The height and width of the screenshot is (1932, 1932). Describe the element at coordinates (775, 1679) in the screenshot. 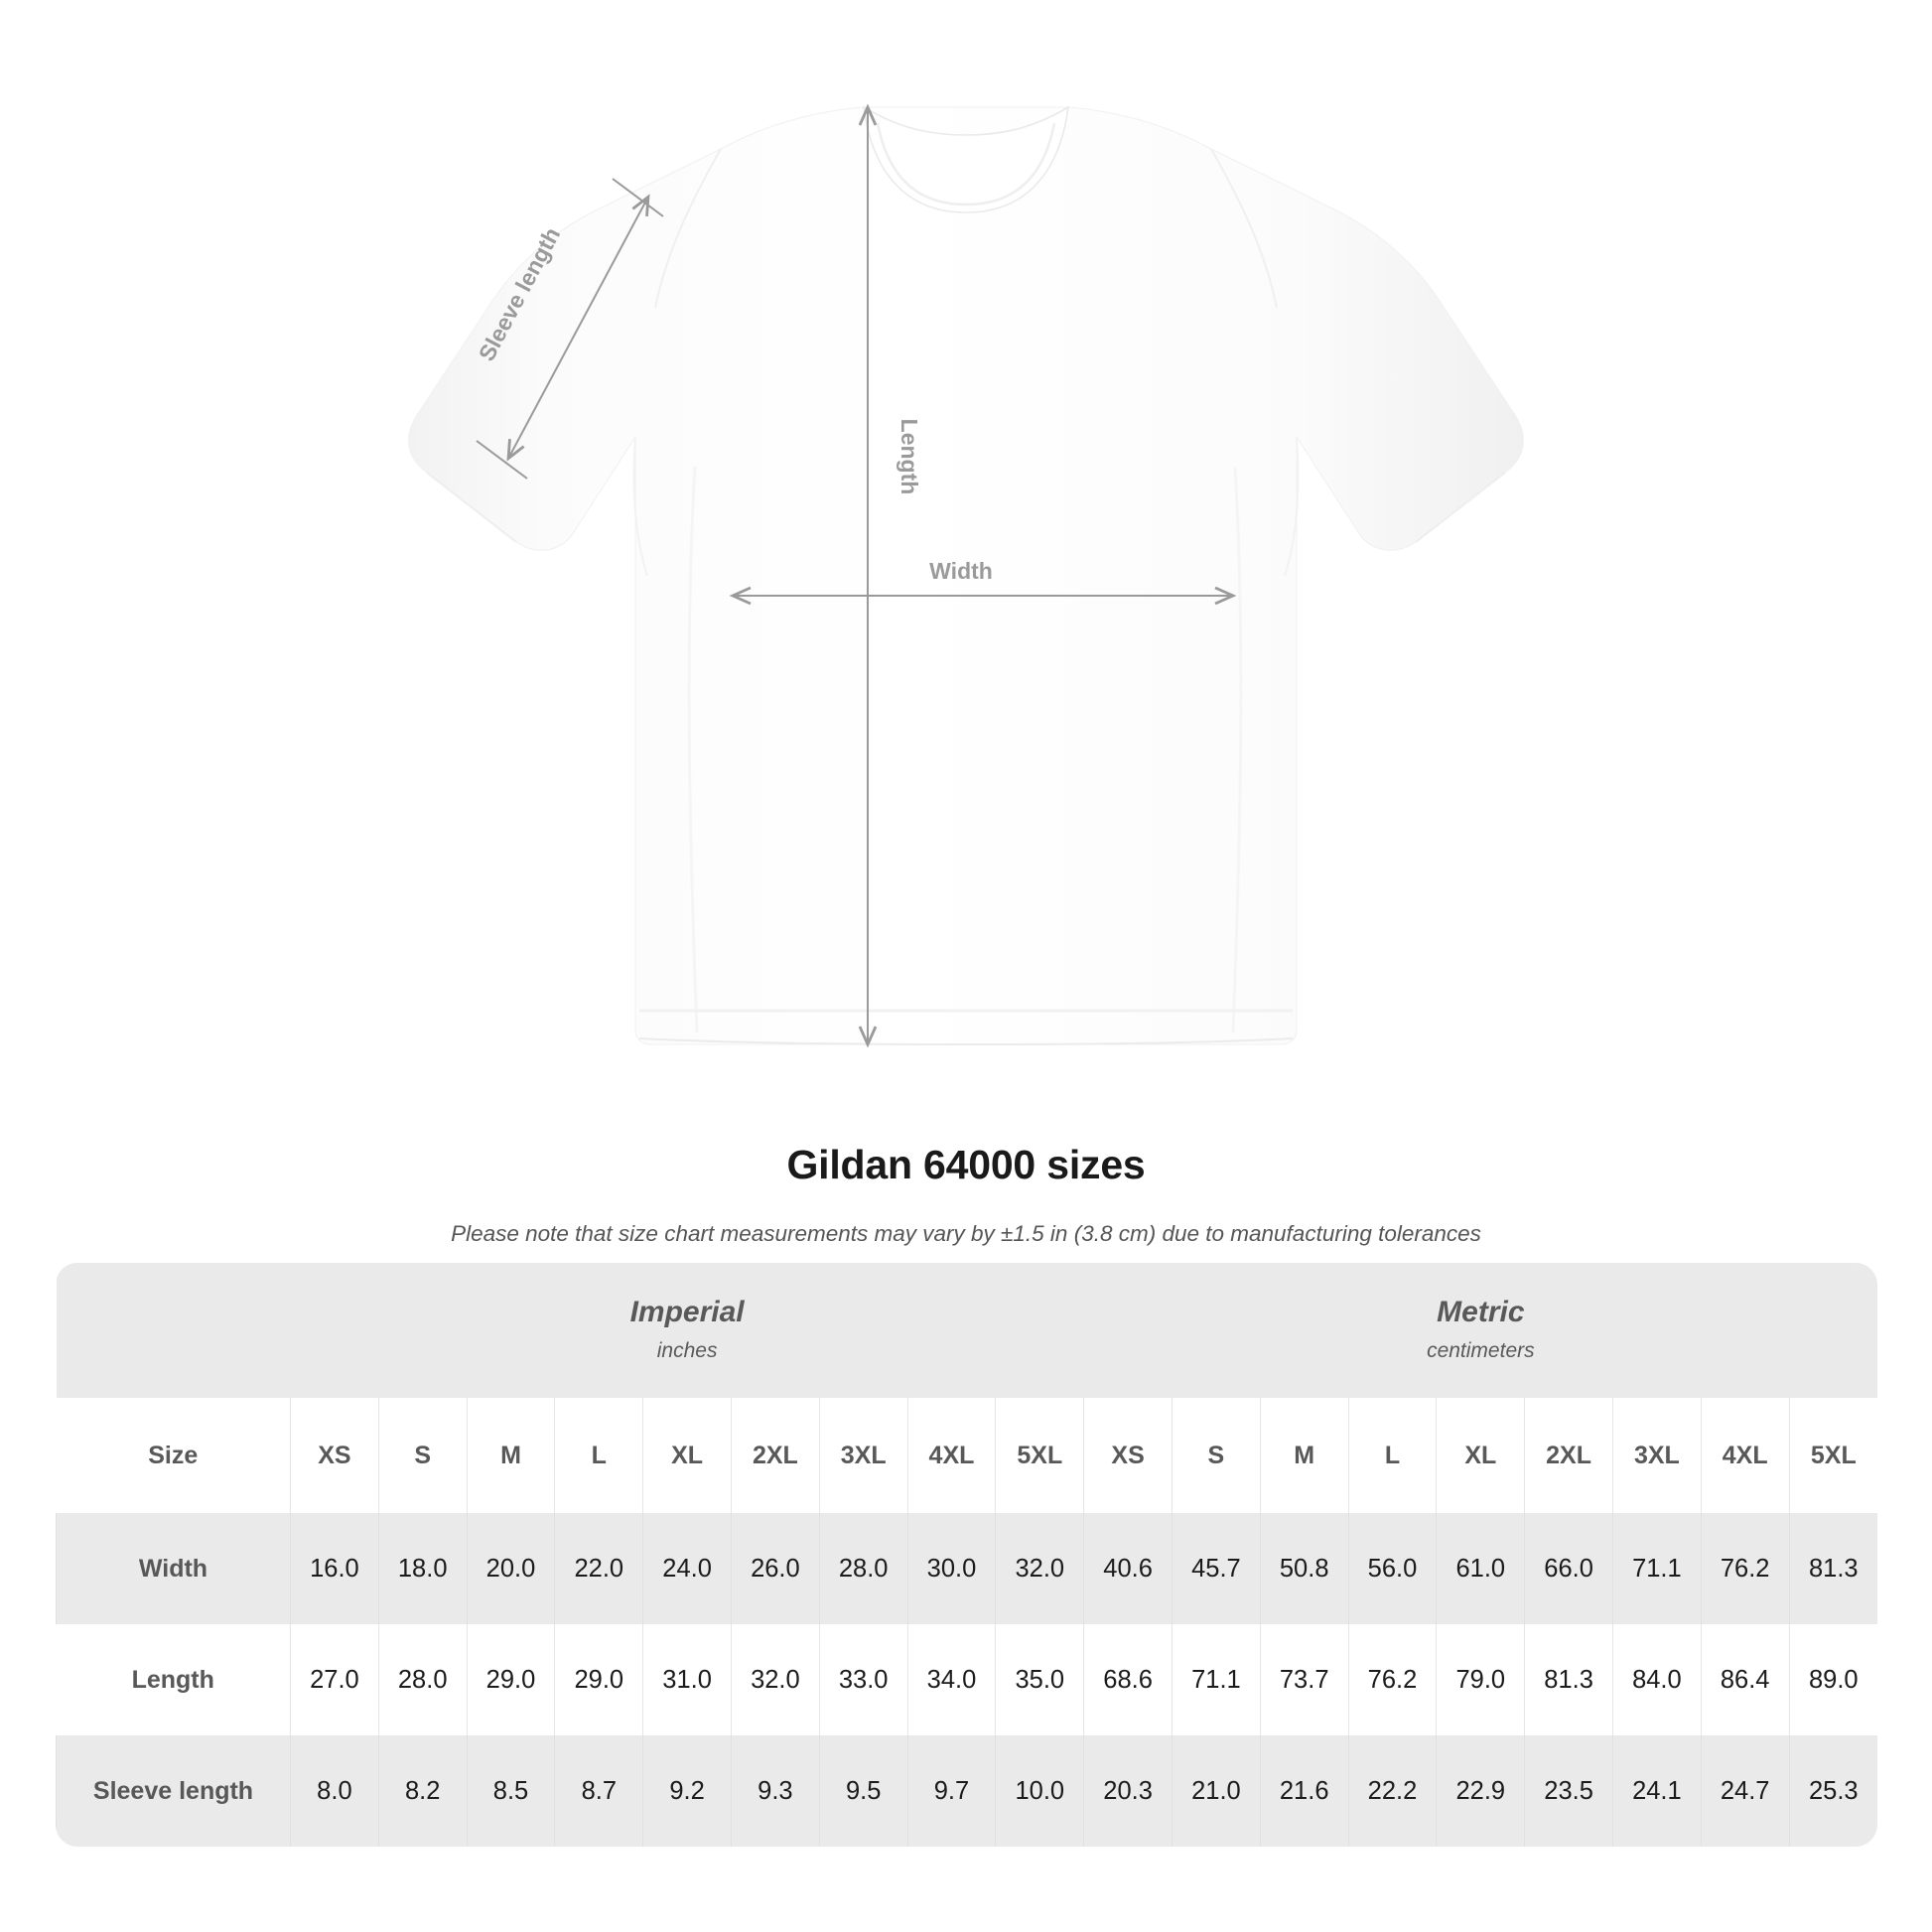

I see `cell-length-5: 32.0` at that location.